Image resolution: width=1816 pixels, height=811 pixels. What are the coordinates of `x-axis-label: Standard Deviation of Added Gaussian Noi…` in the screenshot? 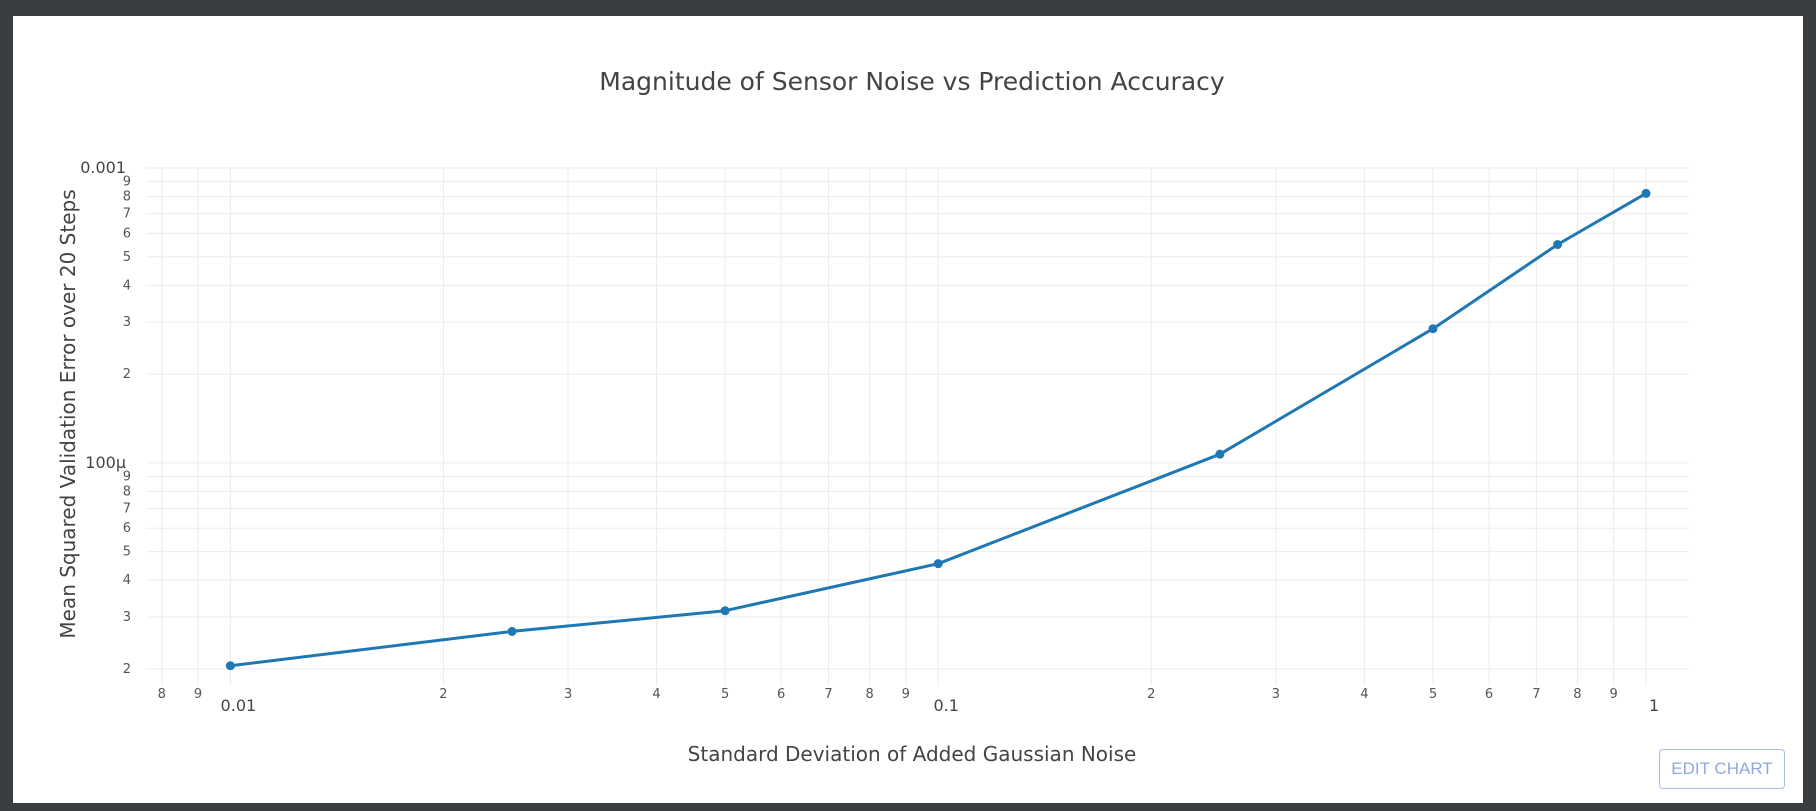 It's located at (912, 754).